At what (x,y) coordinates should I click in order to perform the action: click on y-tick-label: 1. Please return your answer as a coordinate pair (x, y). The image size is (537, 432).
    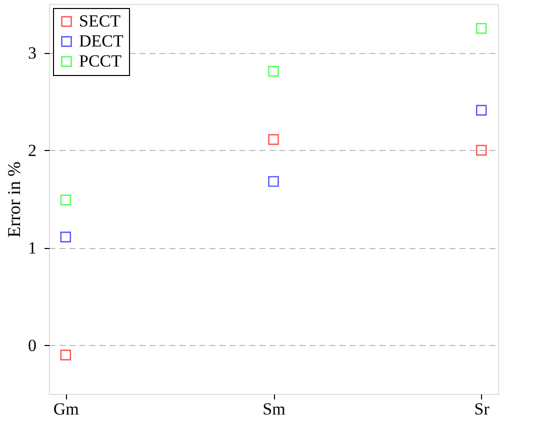
    Looking at the image, I should click on (32, 248).